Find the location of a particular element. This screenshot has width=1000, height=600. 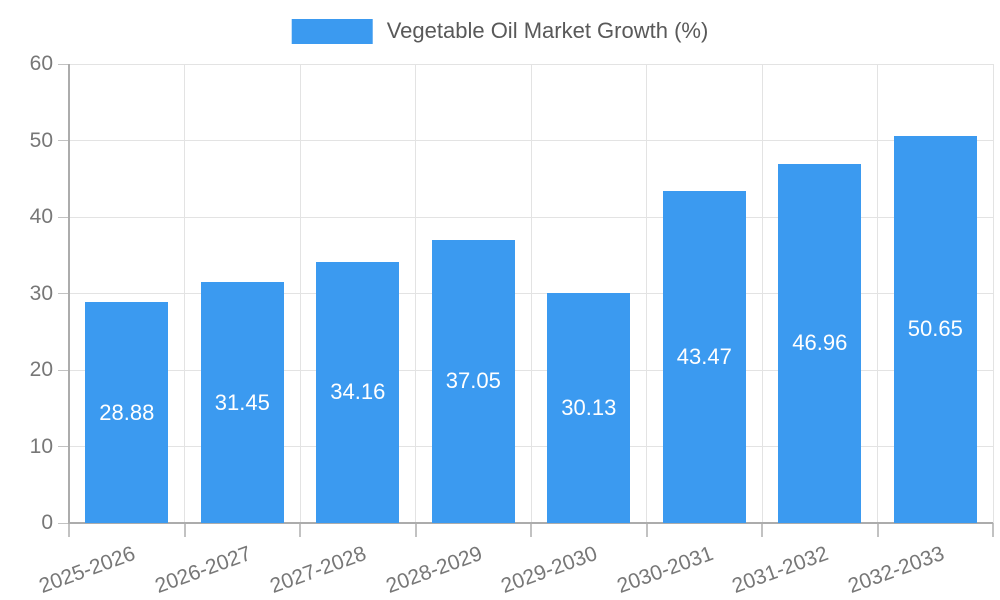

bar-value-label: 34.16 is located at coordinates (358, 392).